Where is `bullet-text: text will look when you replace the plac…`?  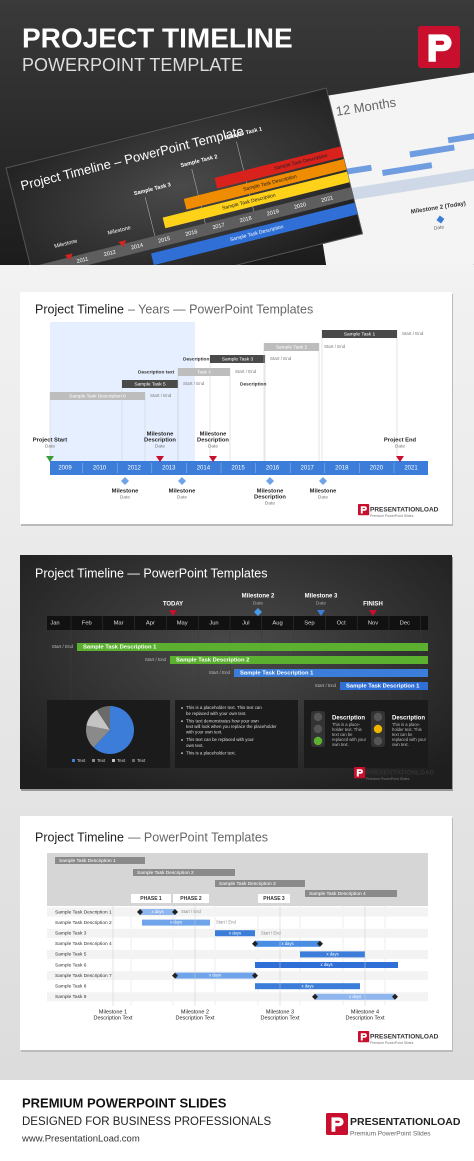
bullet-text: text will look when you replace the plac… is located at coordinates (231, 726).